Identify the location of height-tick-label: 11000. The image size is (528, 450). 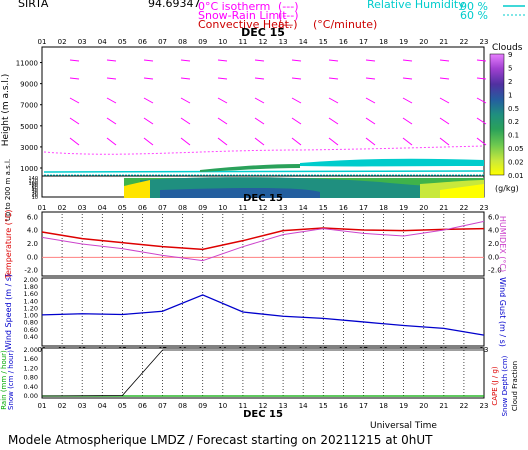
(27, 64).